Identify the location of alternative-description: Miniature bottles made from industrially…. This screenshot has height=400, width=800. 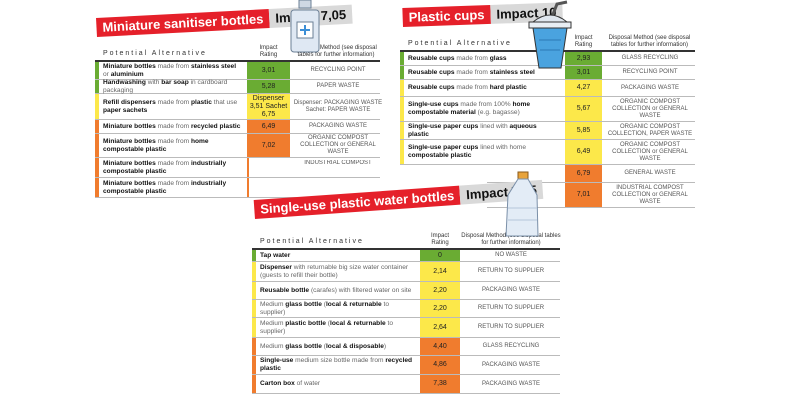
(172, 188).